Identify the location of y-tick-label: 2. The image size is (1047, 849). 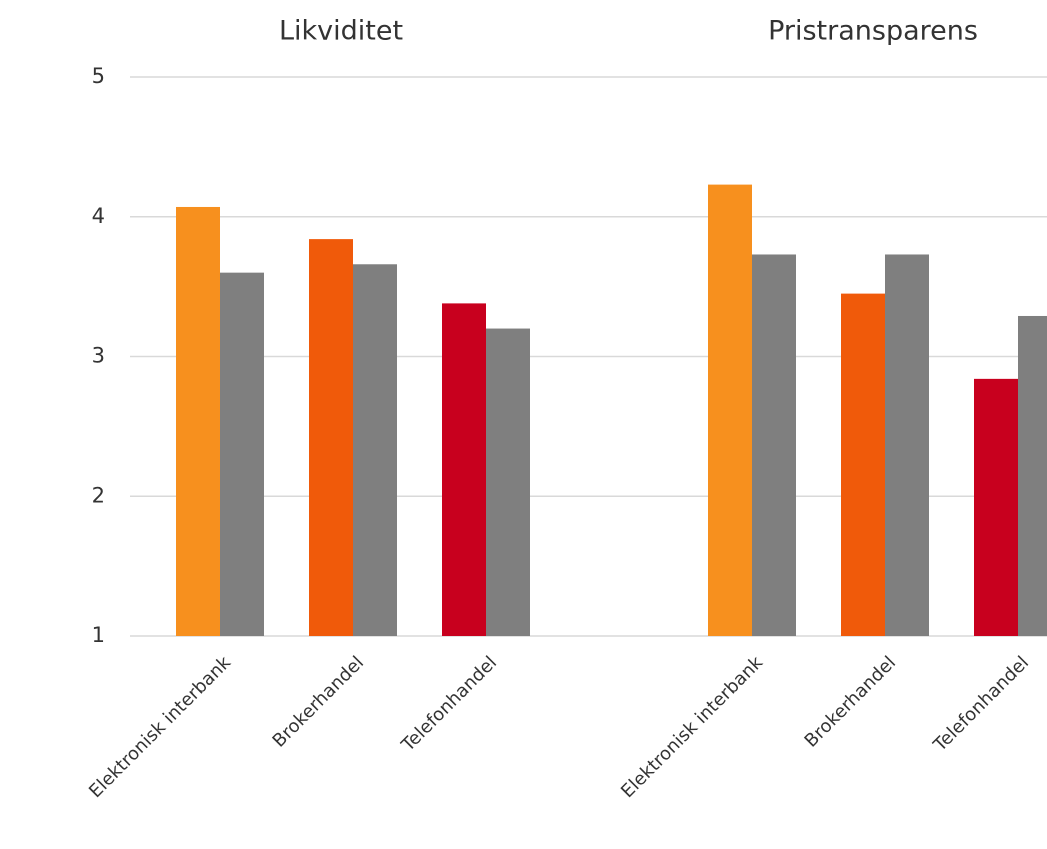
(98, 495).